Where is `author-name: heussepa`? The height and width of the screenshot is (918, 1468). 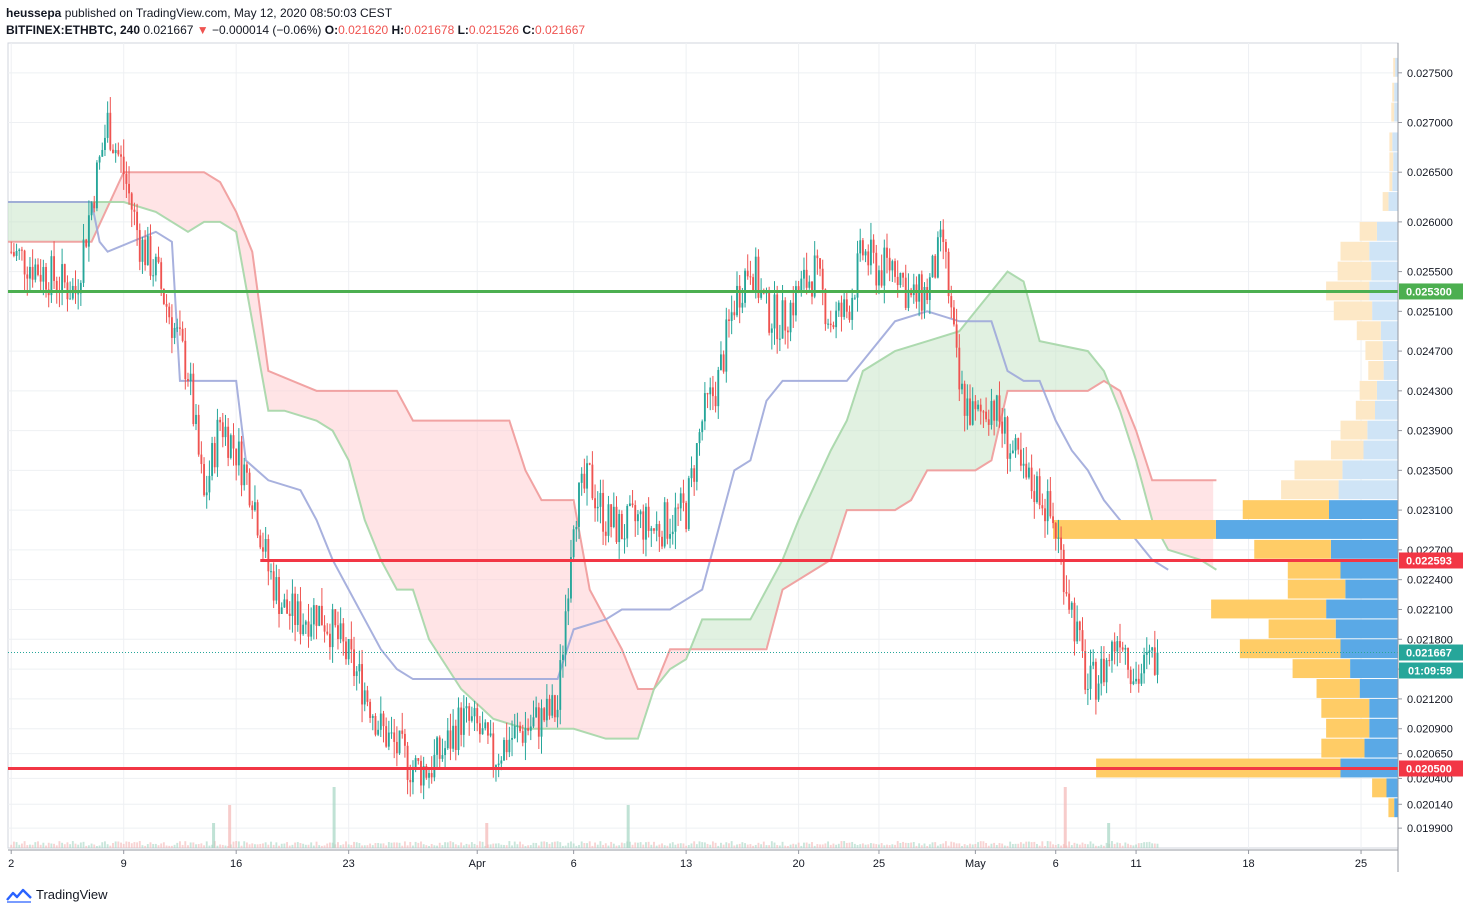
author-name: heussepa is located at coordinates (34, 13).